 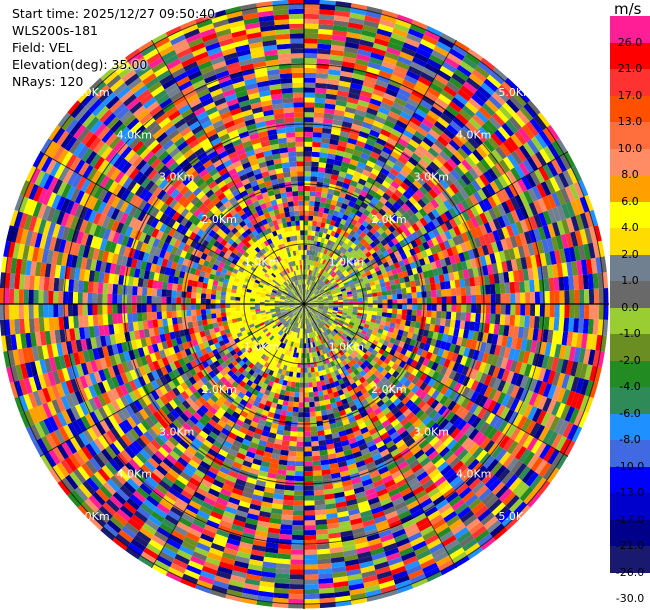 I want to click on colorbar-bin: 21.0, so click(x=630, y=58).